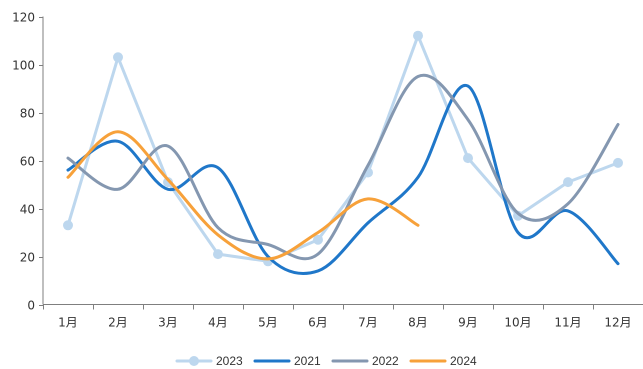  Describe the element at coordinates (468, 323) in the screenshot. I see `x-tick-label: 9月` at that location.